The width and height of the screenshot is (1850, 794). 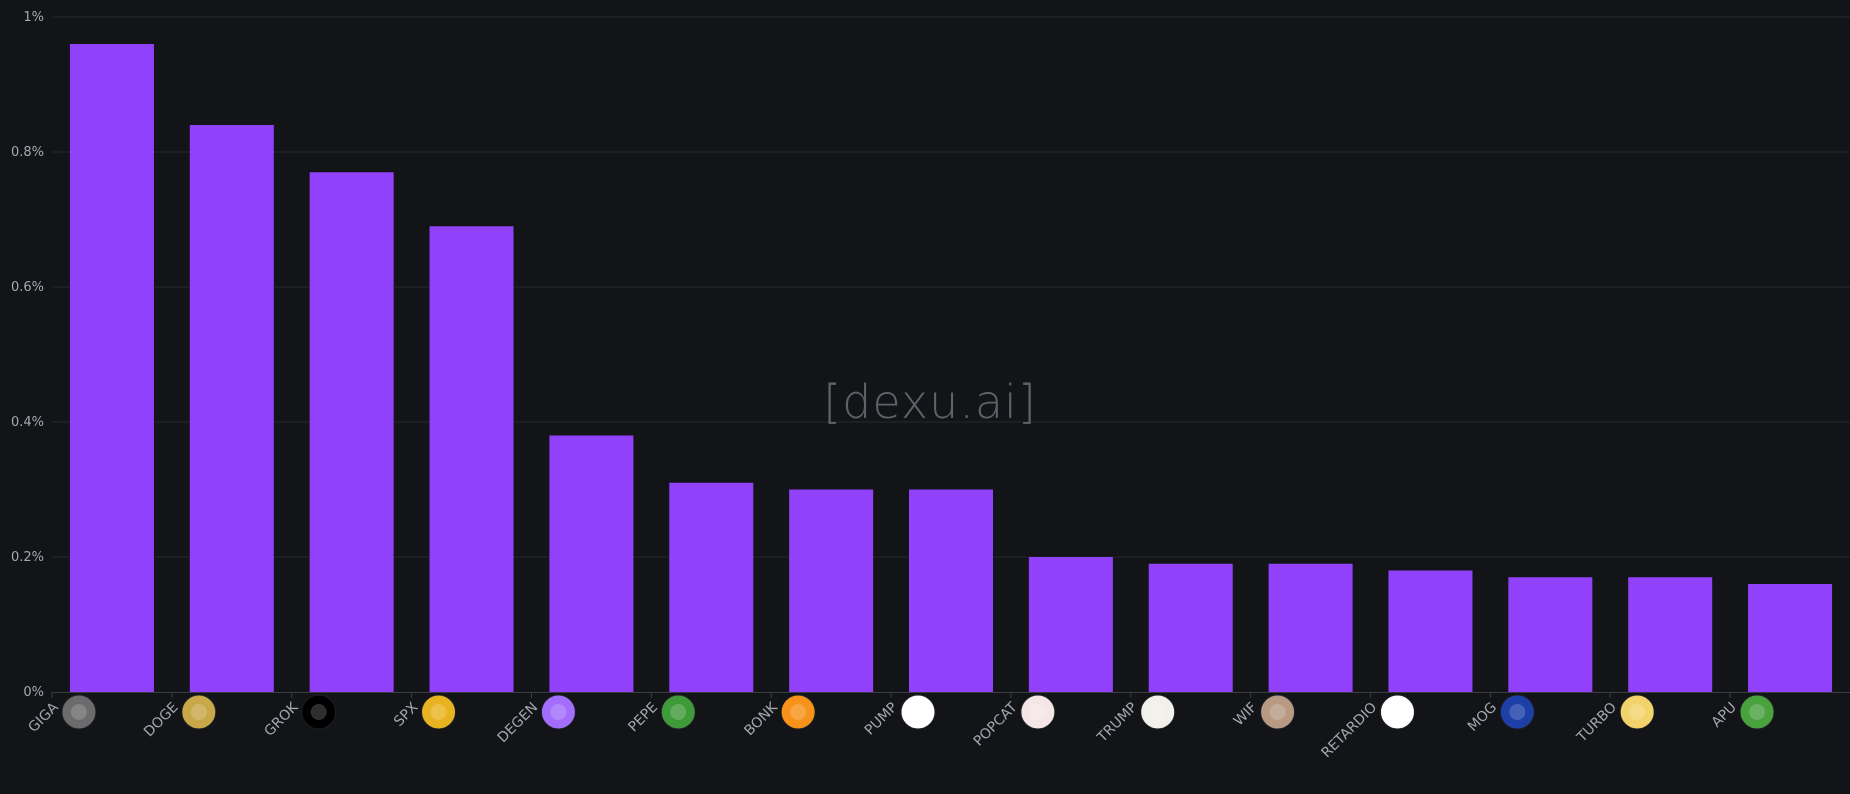 I want to click on bar-bonk, so click(x=831, y=591).